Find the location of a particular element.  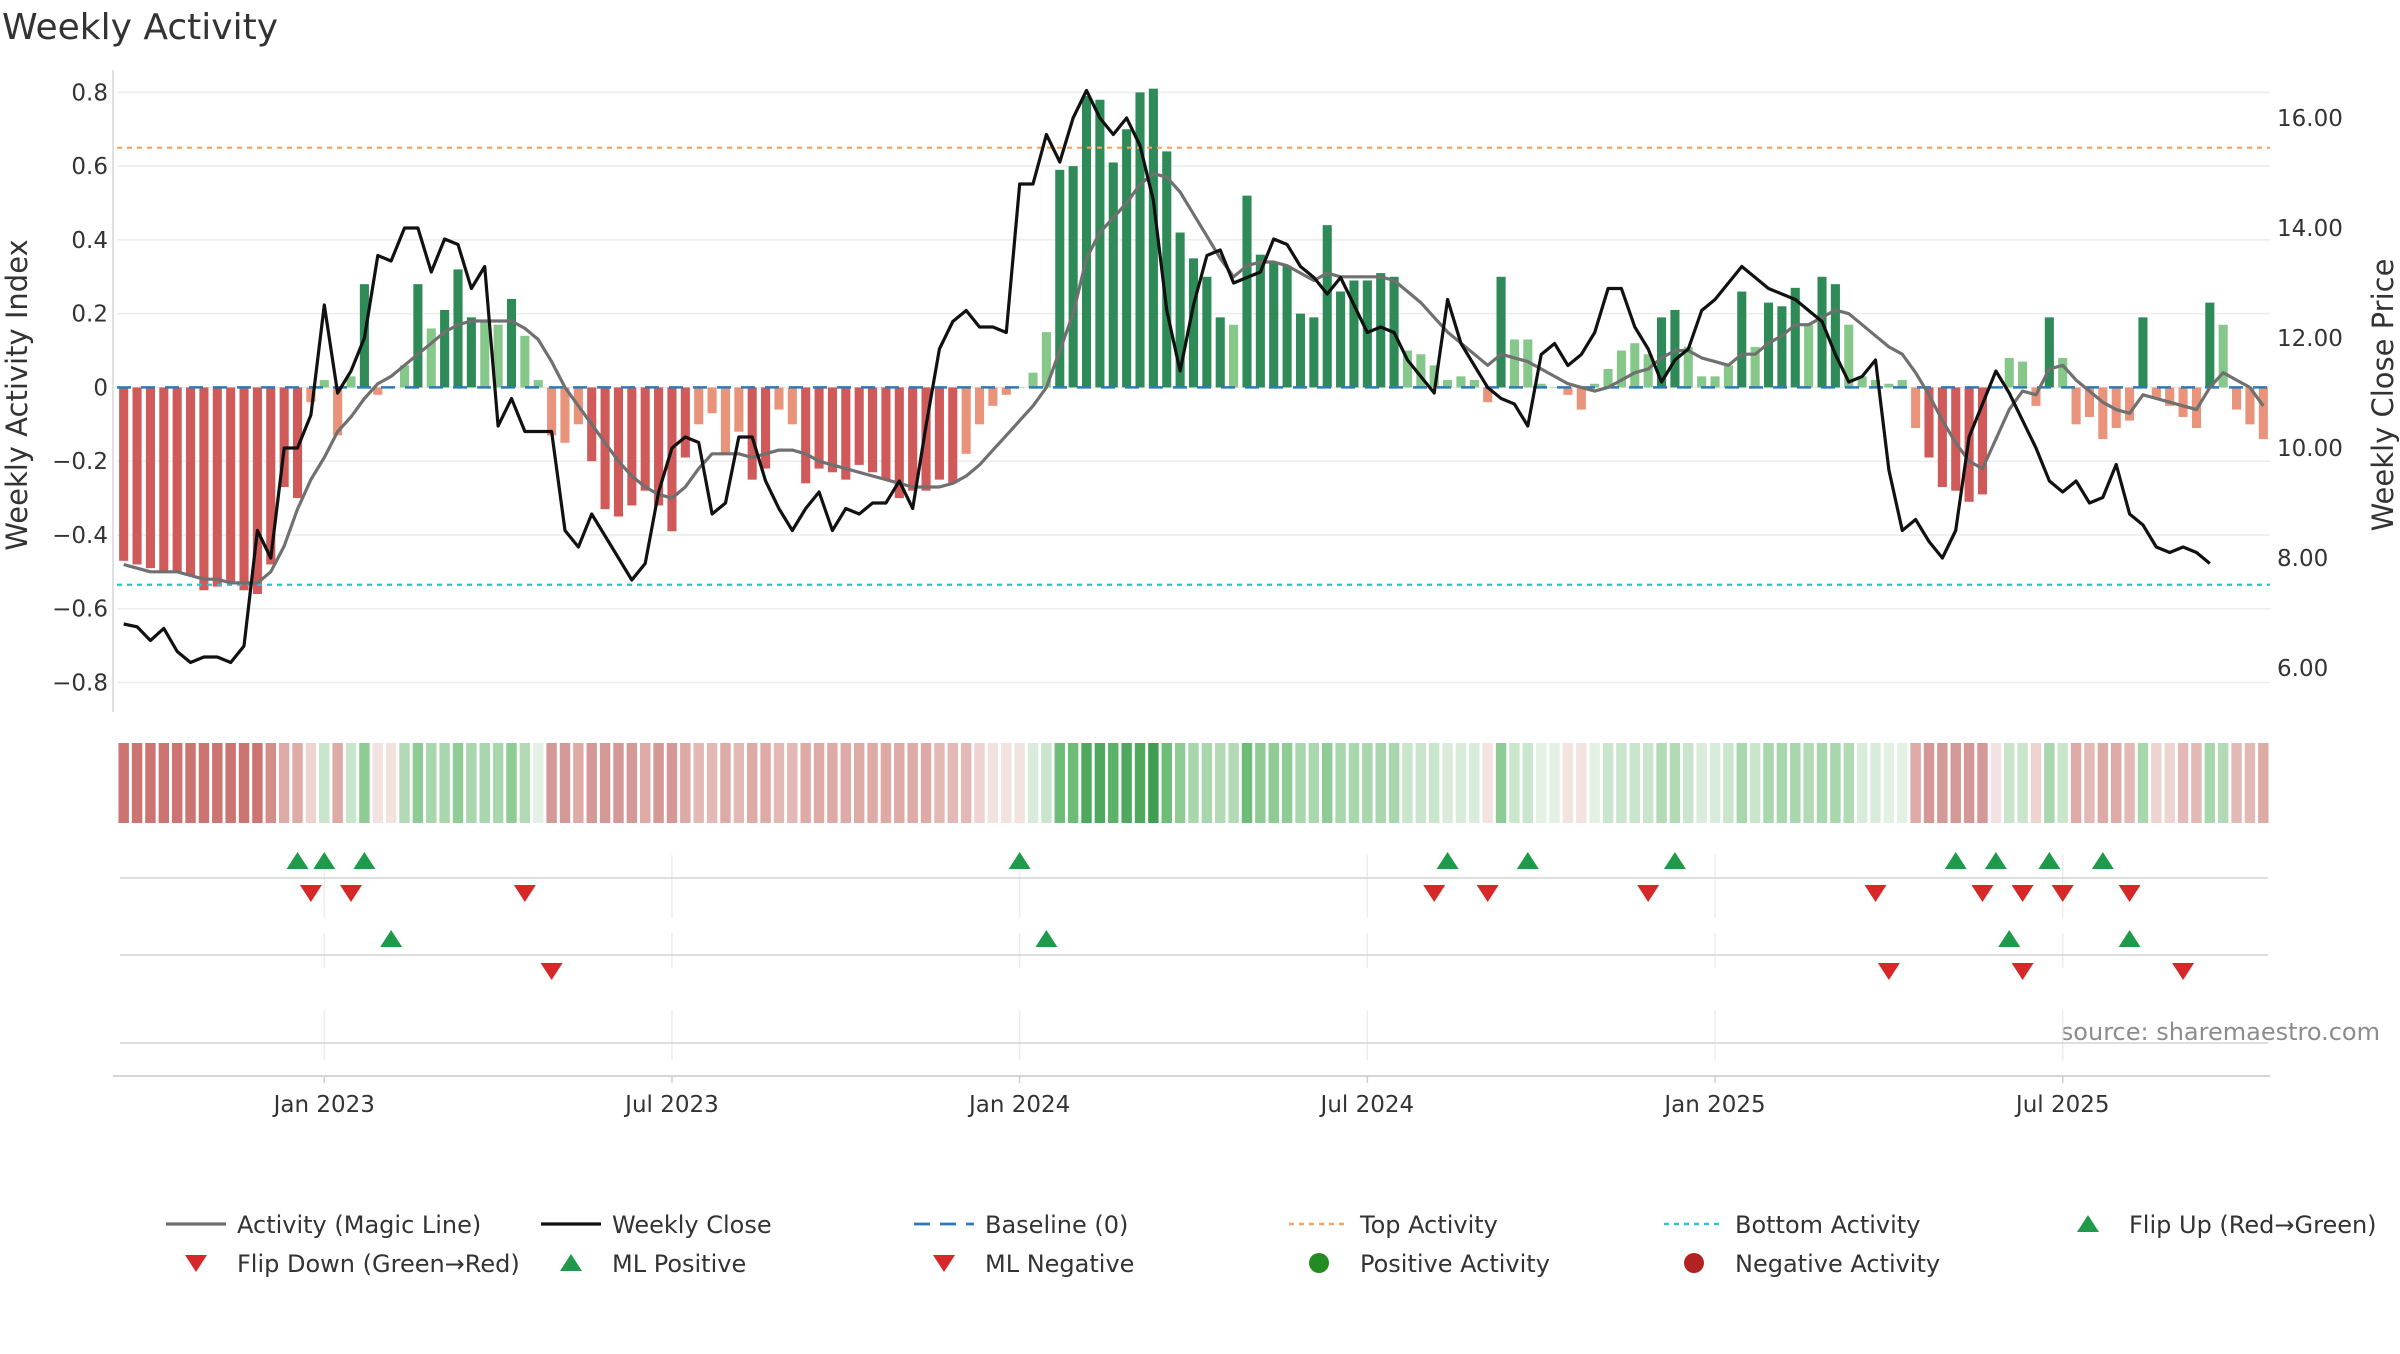

x-tick-label: Jul 2023 is located at coordinates (671, 1105).